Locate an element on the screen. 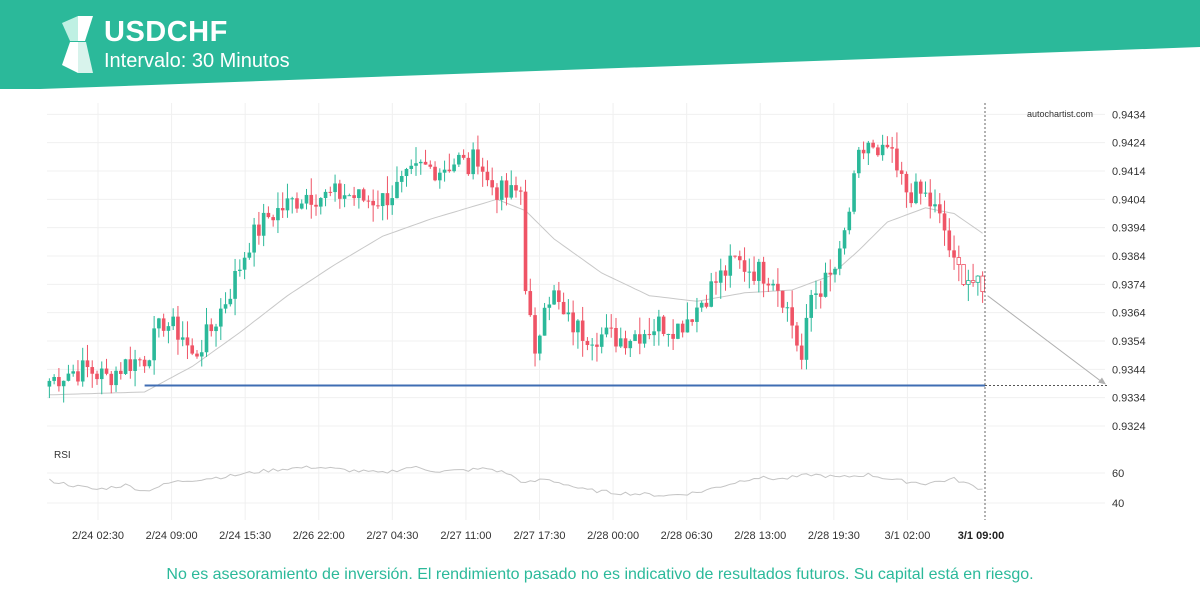  x-tick-label: 2/28 13:00 is located at coordinates (760, 536).